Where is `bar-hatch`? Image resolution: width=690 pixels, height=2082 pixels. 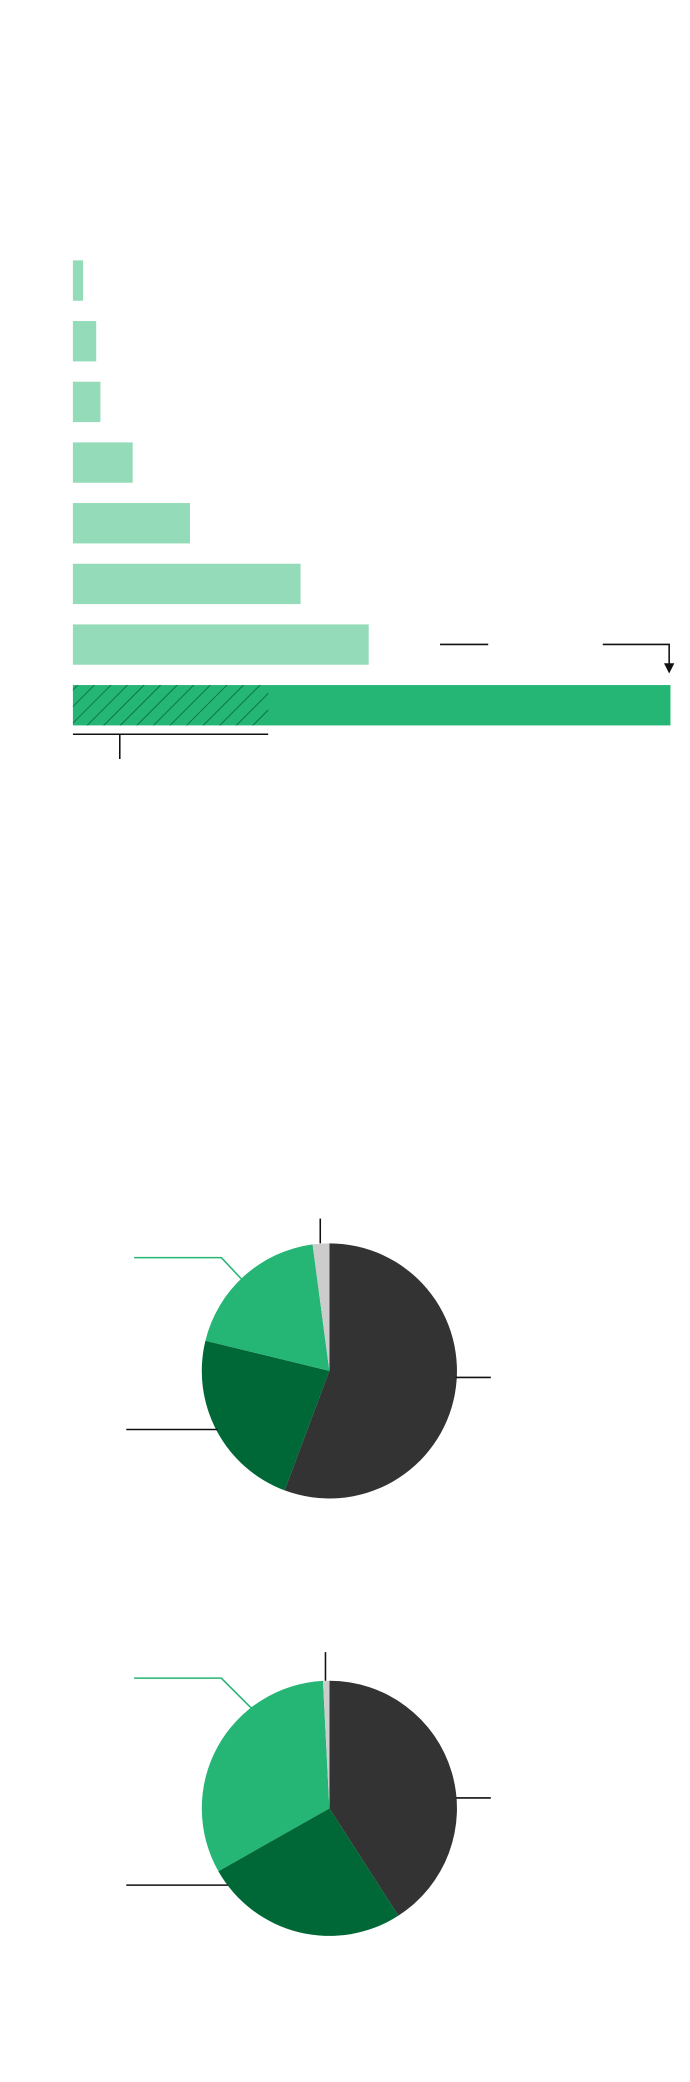 bar-hatch is located at coordinates (170, 705).